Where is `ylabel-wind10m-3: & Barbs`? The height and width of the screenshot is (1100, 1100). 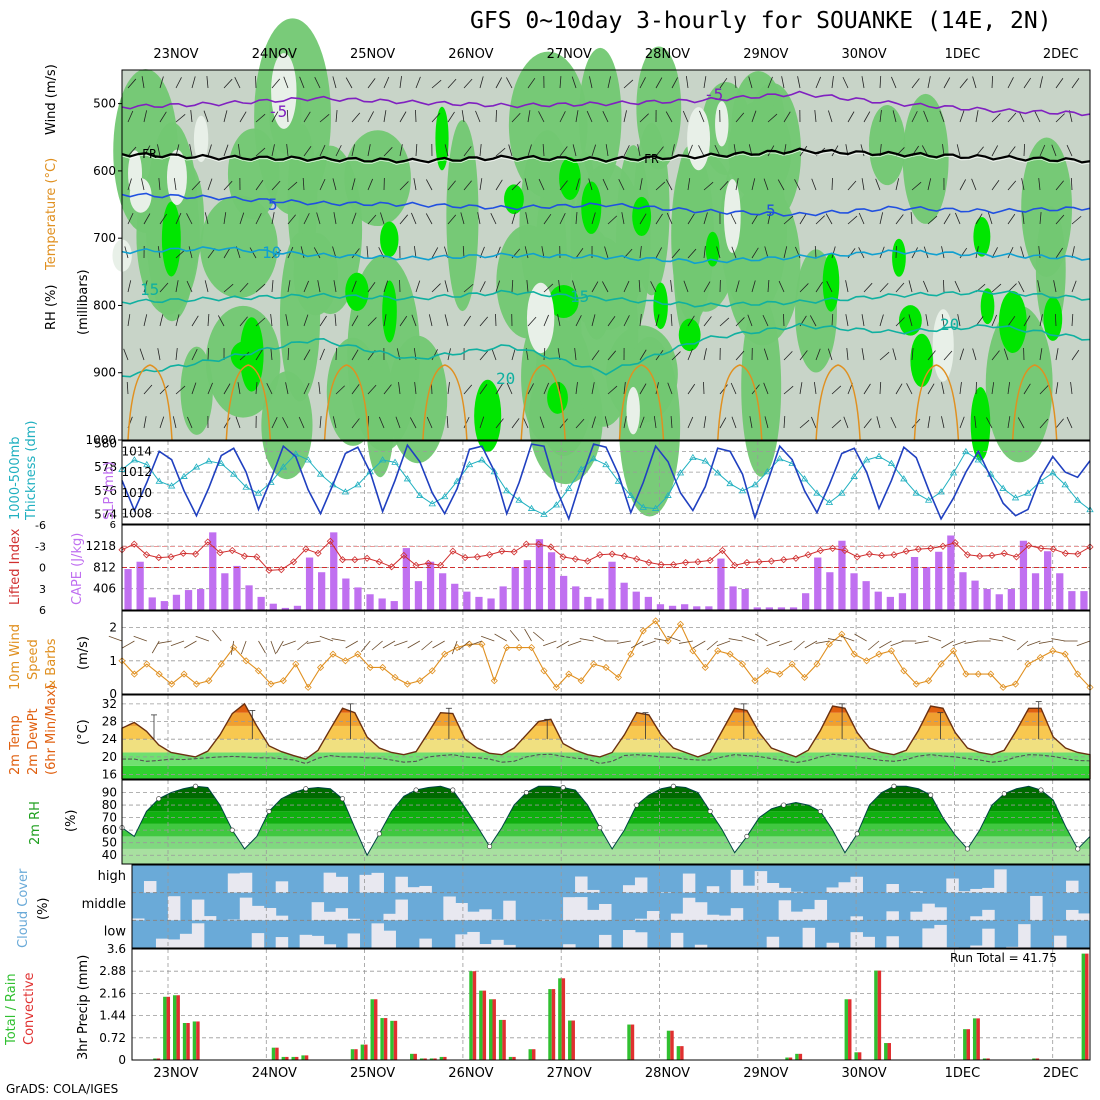
ylabel-wind10m-3: & Barbs is located at coordinates (51, 664).